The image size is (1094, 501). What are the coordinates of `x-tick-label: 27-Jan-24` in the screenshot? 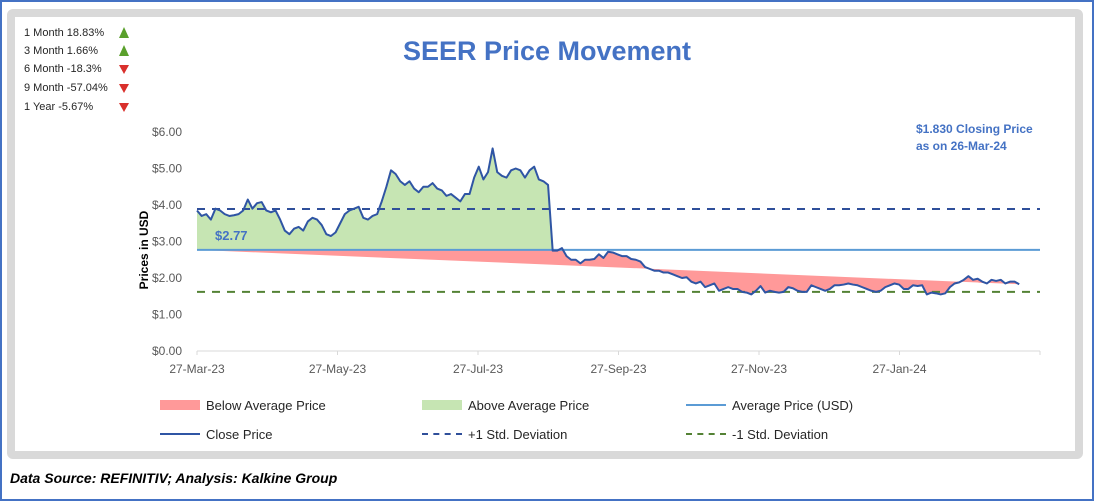 It's located at (899, 369).